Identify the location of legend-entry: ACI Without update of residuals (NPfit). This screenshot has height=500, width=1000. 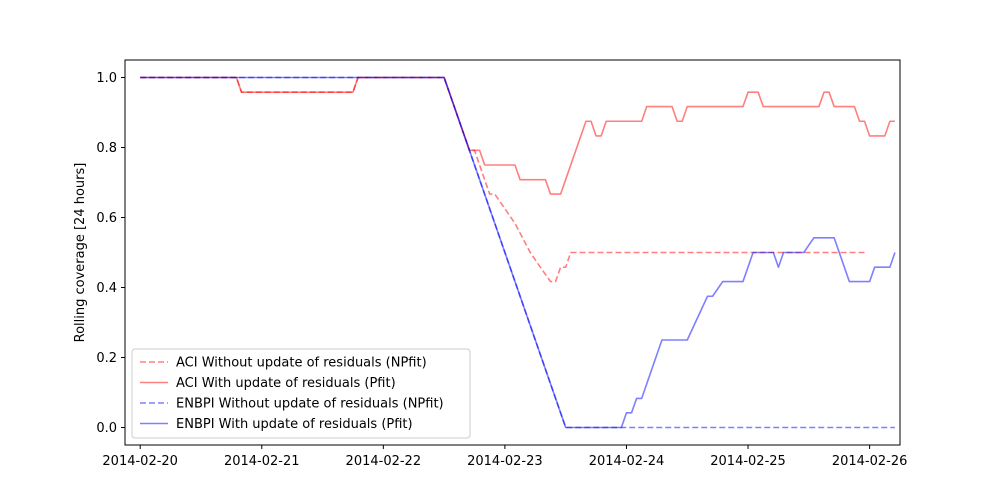
(301, 363).